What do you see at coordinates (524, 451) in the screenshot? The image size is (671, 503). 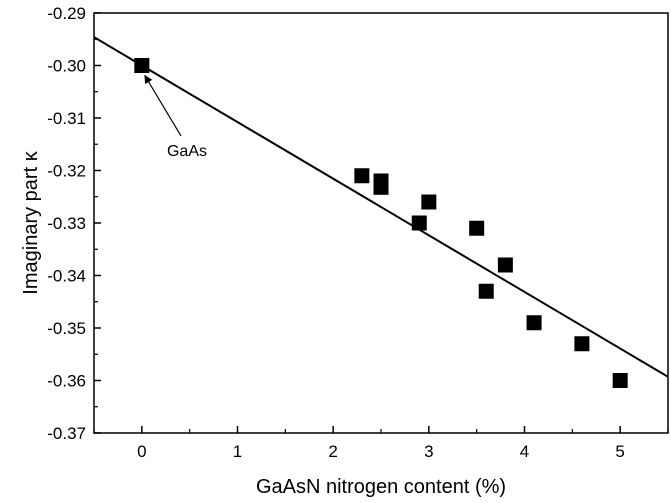 I see `x-tick-label: 4` at bounding box center [524, 451].